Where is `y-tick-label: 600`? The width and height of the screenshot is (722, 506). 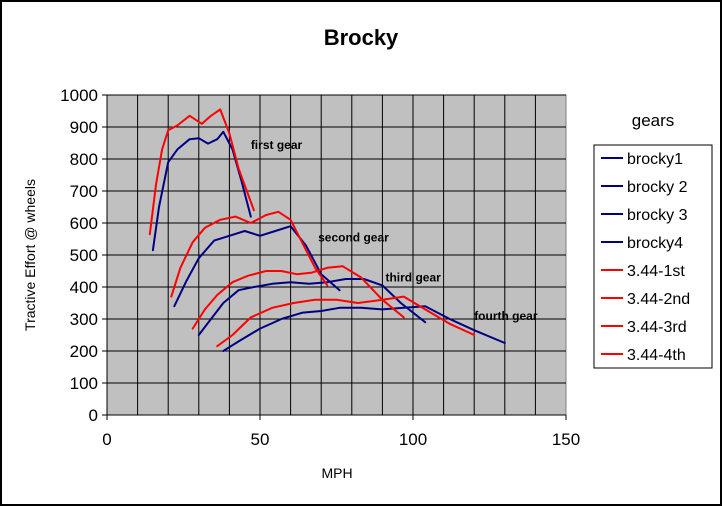 y-tick-label: 600 is located at coordinates (84, 223).